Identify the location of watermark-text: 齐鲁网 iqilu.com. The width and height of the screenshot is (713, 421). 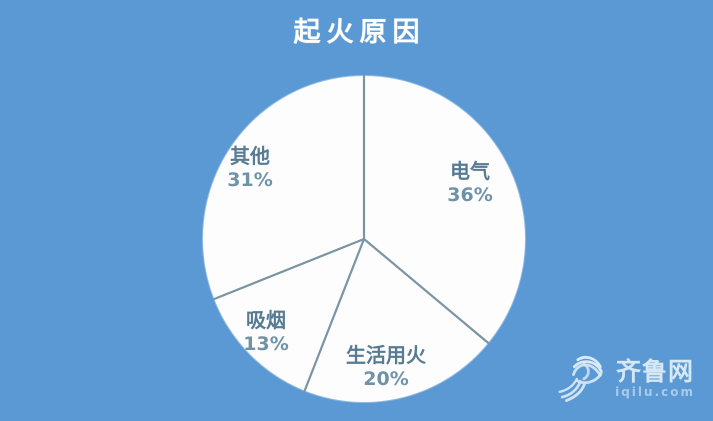
(655, 378).